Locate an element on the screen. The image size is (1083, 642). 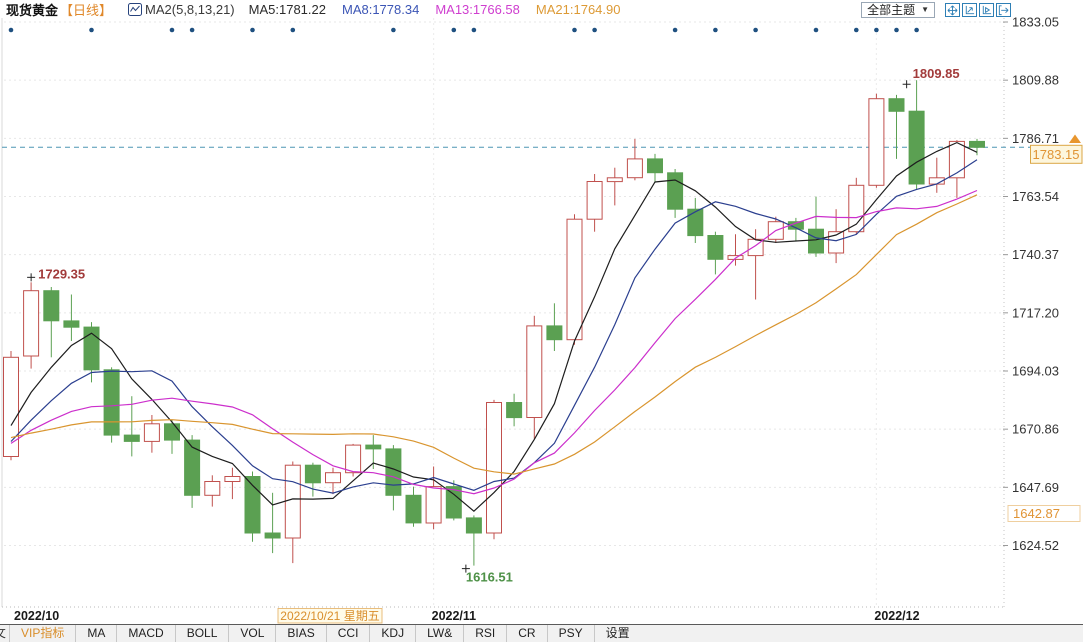
current-price-label: 1783.15 is located at coordinates (1056, 154).